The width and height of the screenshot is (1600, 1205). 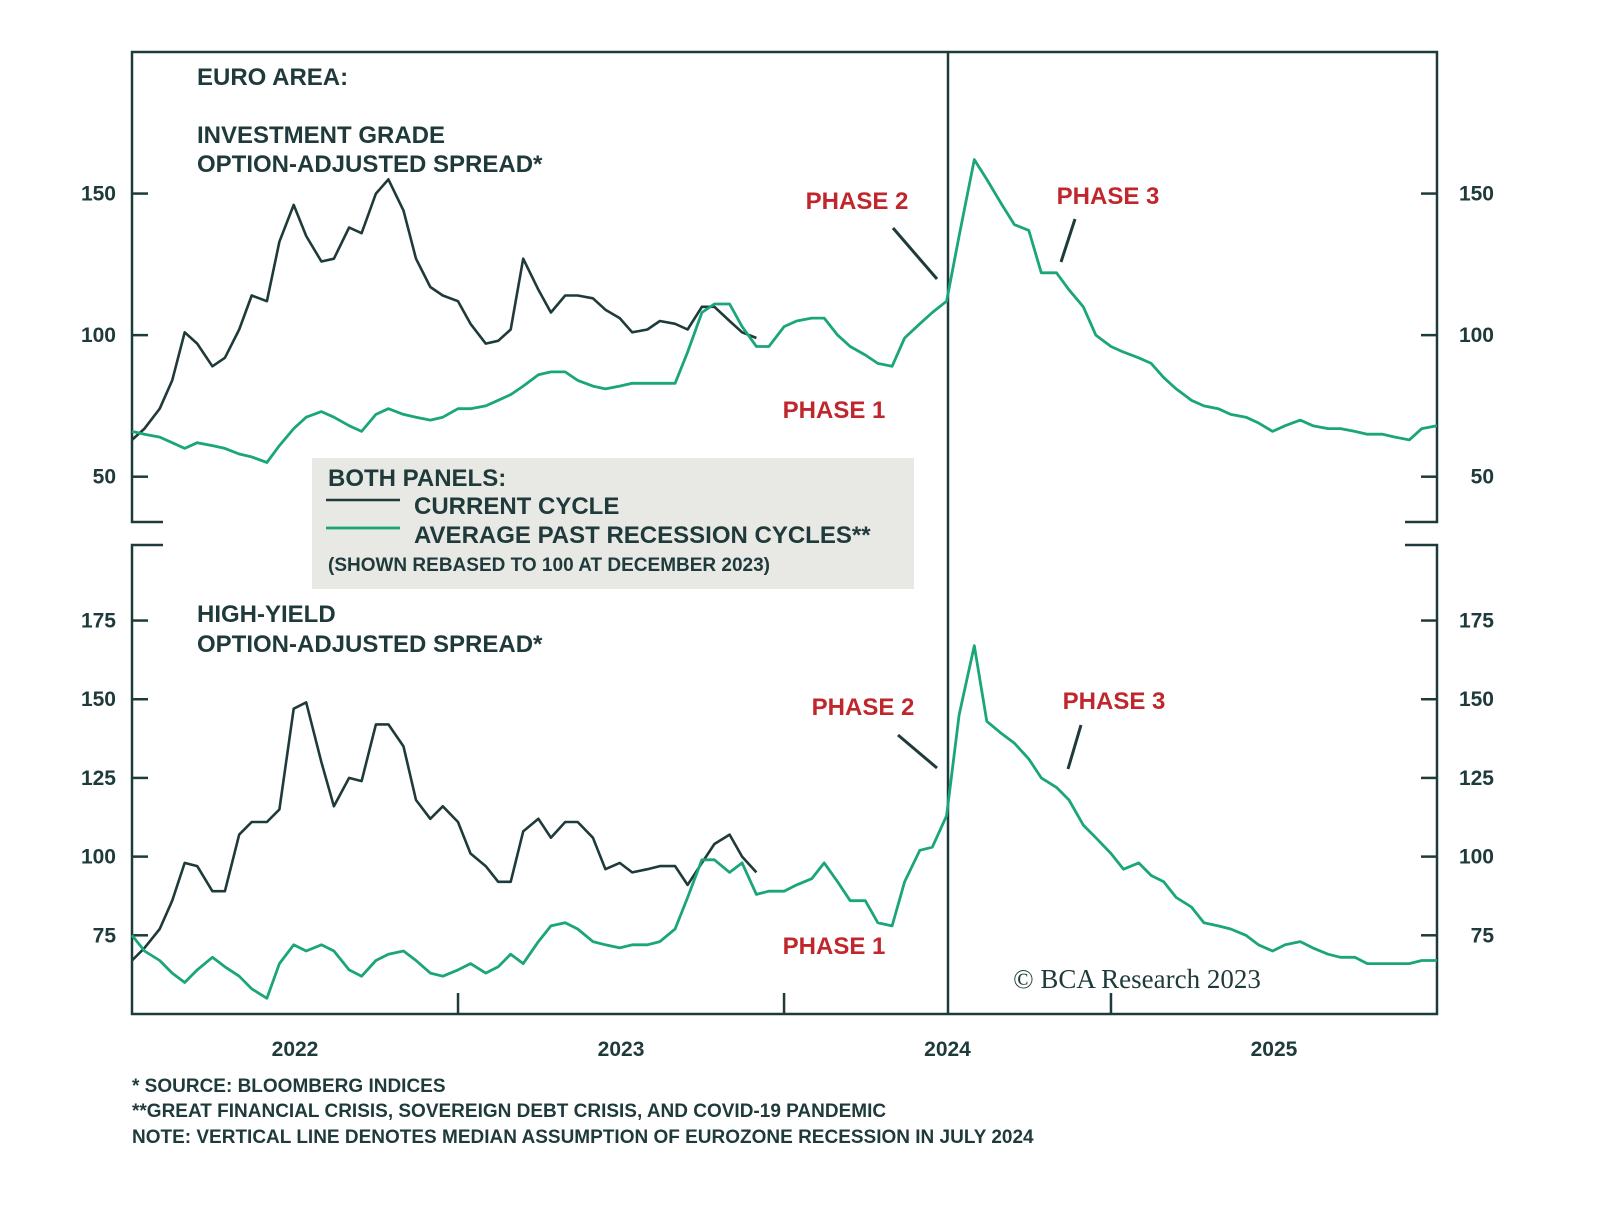 I want to click on y-tick-label-right: 50, so click(x=1482, y=477).